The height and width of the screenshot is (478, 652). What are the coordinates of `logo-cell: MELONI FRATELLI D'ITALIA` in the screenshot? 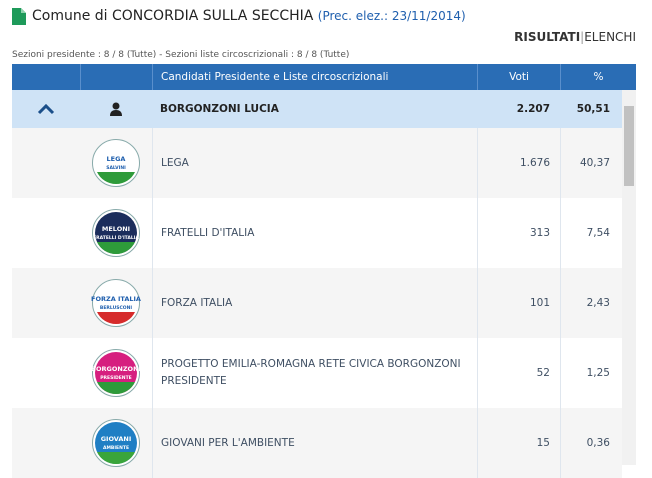 It's located at (116, 233).